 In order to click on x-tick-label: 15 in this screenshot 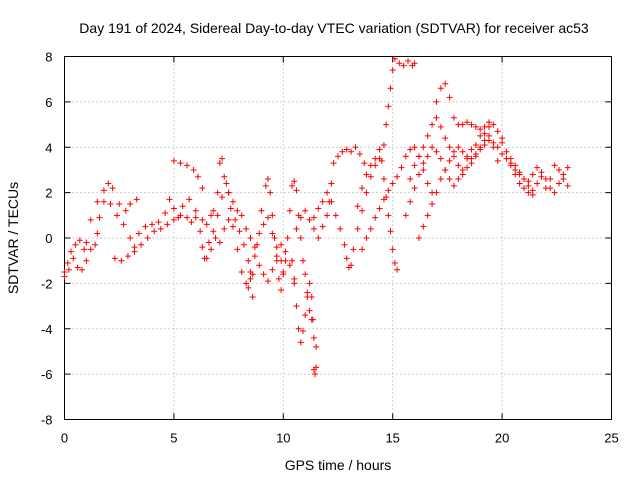, I will do `click(392, 438)`.